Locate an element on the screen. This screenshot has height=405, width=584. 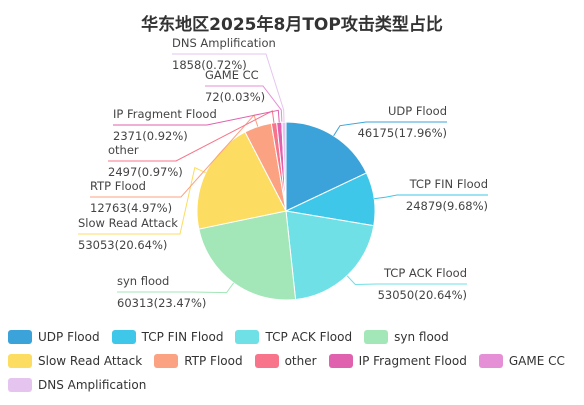
legend-item-game-cc: GAME CC is located at coordinates (521, 361).